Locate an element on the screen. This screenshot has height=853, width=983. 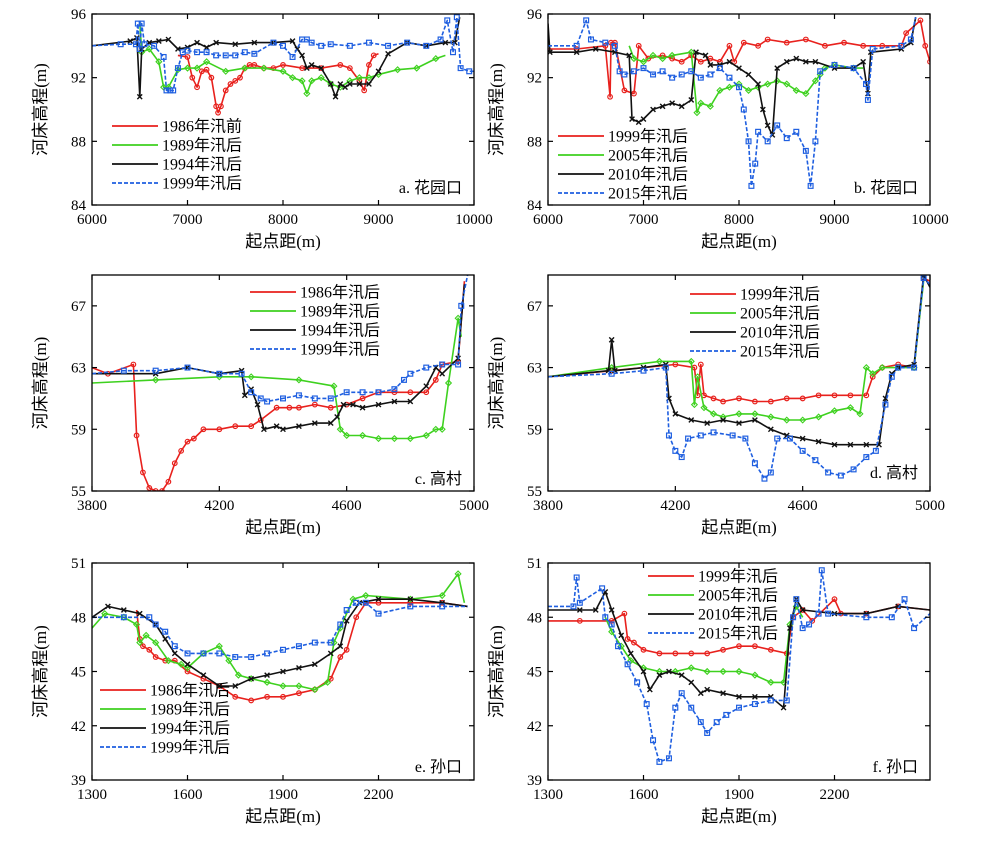
panel-title: e. 孙口 is located at coordinates (438, 767).